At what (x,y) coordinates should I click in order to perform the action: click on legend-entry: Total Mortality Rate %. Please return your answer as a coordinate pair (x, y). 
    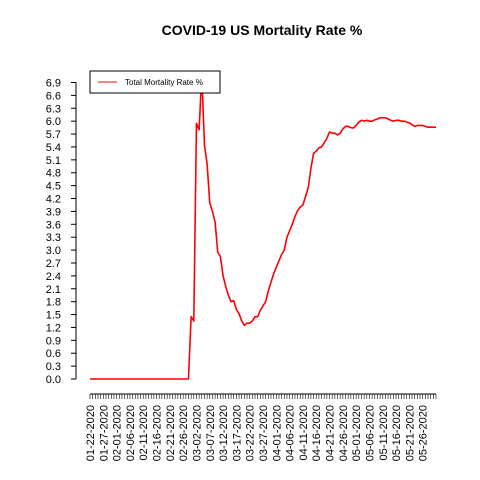
    Looking at the image, I should click on (164, 82).